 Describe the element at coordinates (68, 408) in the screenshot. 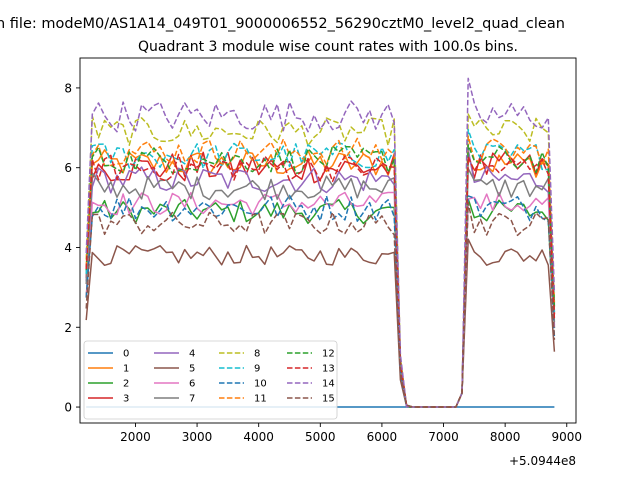

I see `y-tick-label: 0` at that location.